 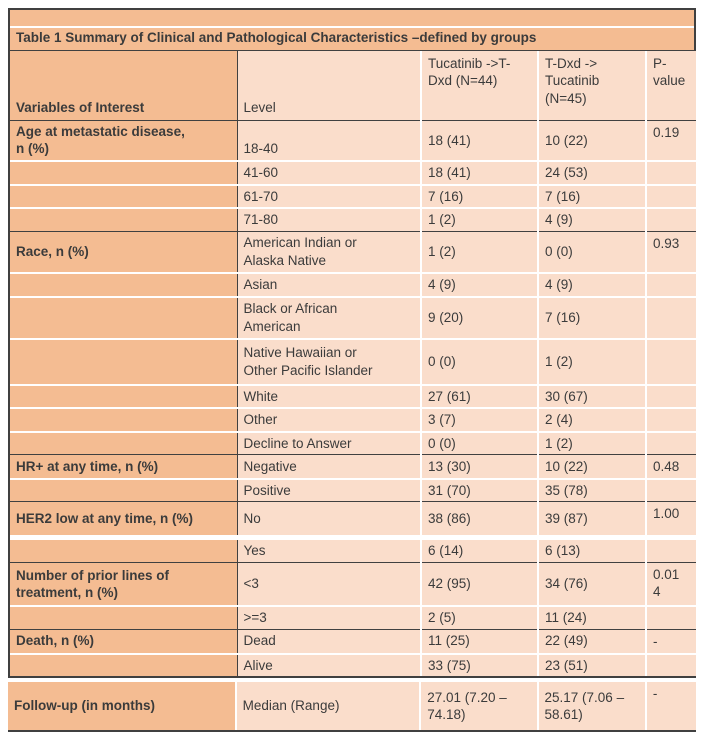 I want to click on table-row: 41-60 18 (41) 24 (53), so click(x=353, y=172).